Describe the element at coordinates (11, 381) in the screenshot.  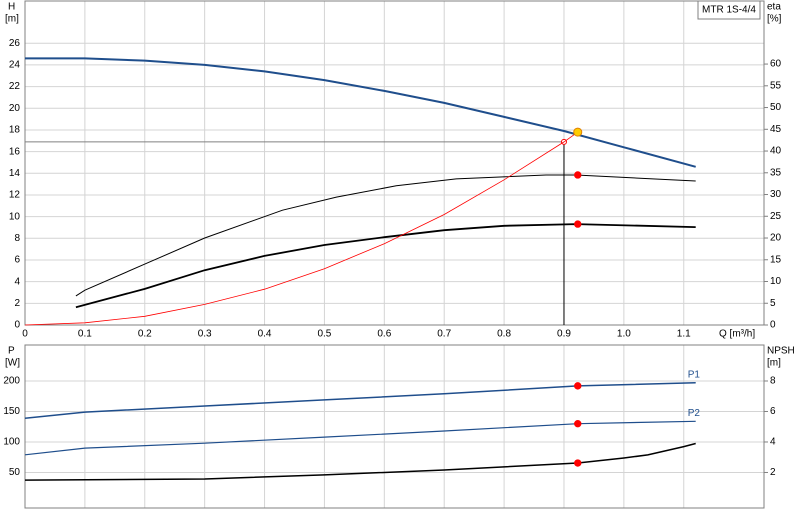
I see `y-tick-label: 200` at that location.